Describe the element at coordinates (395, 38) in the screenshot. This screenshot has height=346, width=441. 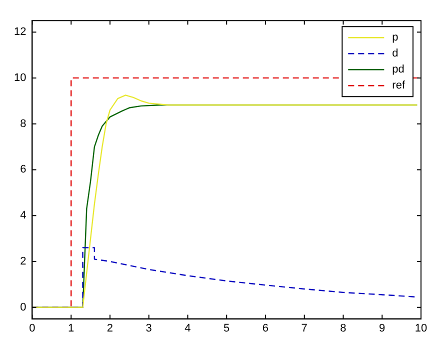
I see `legend-label: p` at that location.